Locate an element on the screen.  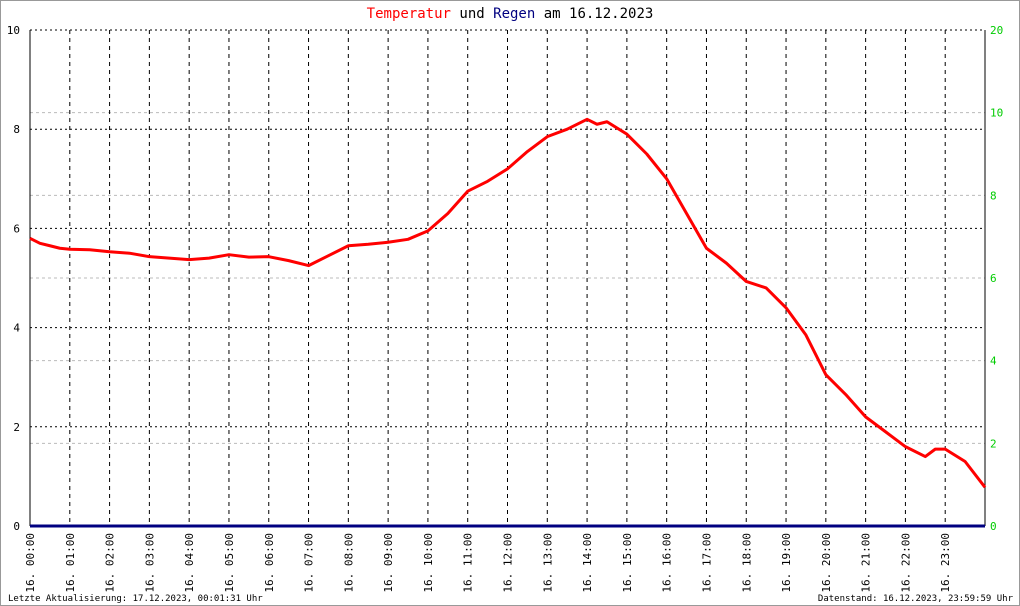
y2-tick-label: 2 is located at coordinates (993, 443).